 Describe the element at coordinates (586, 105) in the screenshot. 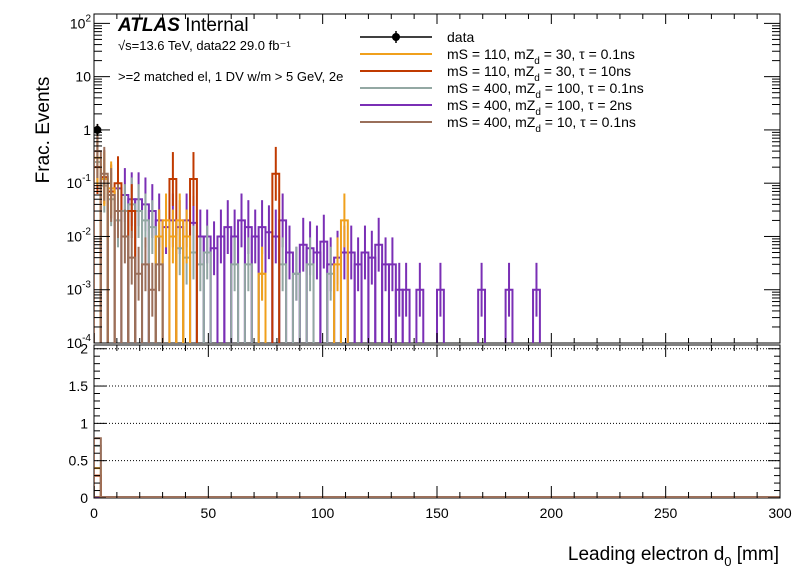

I see `legend-label-text: = 100, τ = 2ns` at that location.